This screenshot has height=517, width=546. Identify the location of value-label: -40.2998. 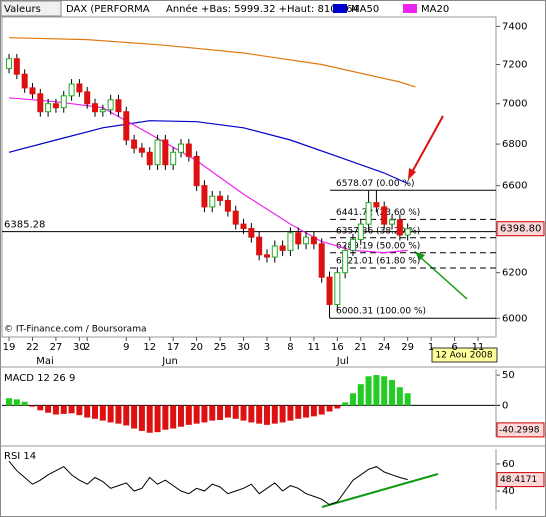
(519, 430).